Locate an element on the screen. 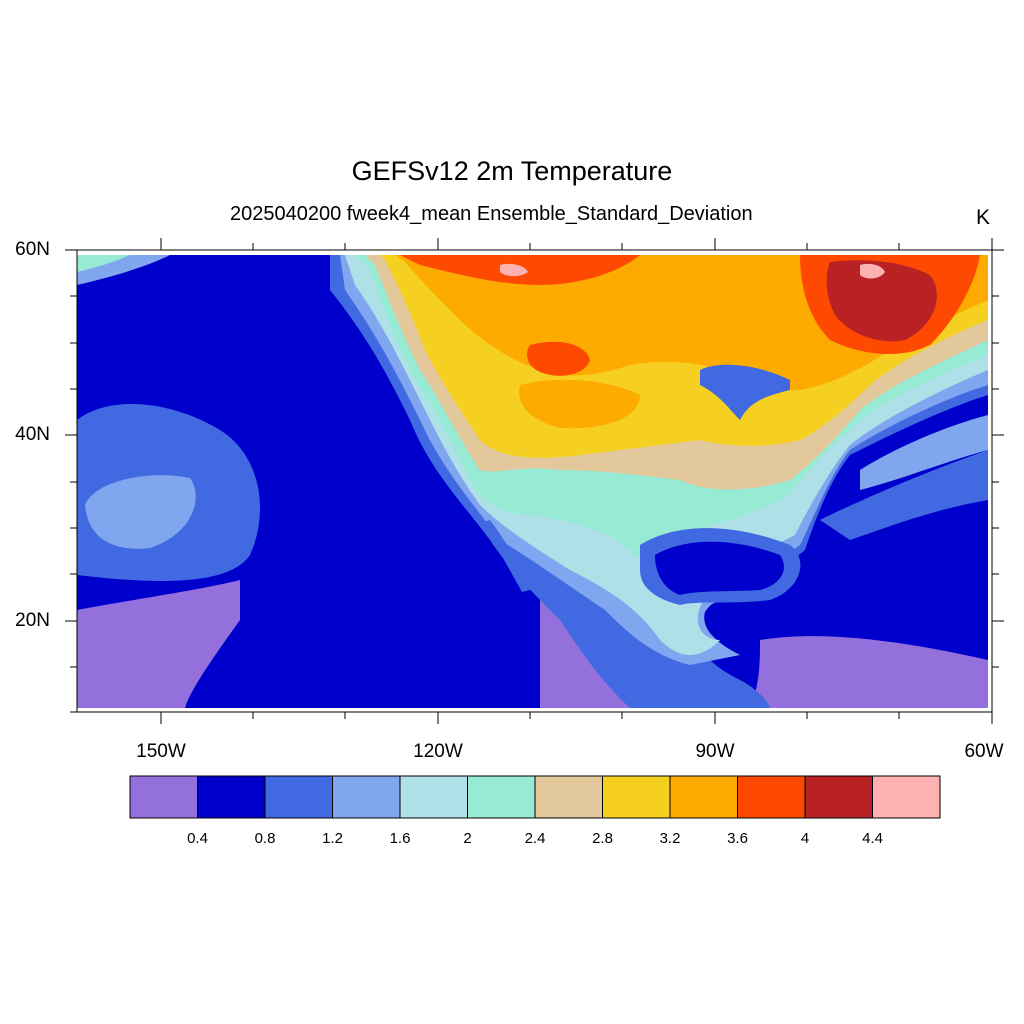  colorbar-label: 0.8 is located at coordinates (265, 838).